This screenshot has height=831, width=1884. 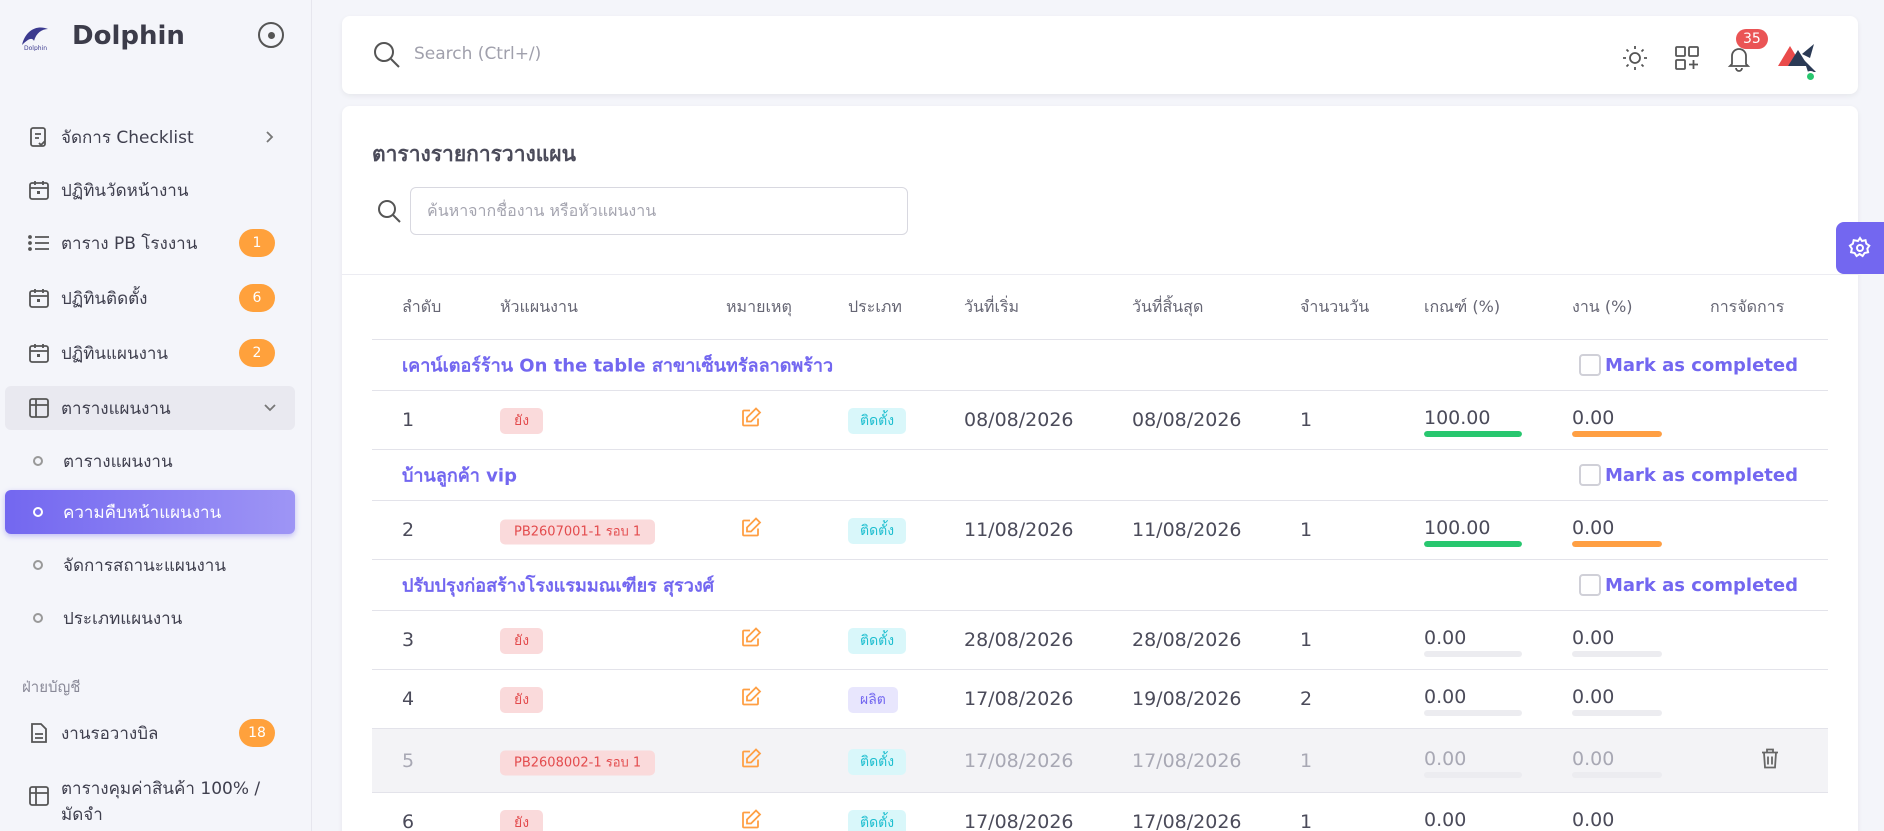 What do you see at coordinates (101, 36) in the screenshot?
I see `brand: Dolphin Dolphin` at bounding box center [101, 36].